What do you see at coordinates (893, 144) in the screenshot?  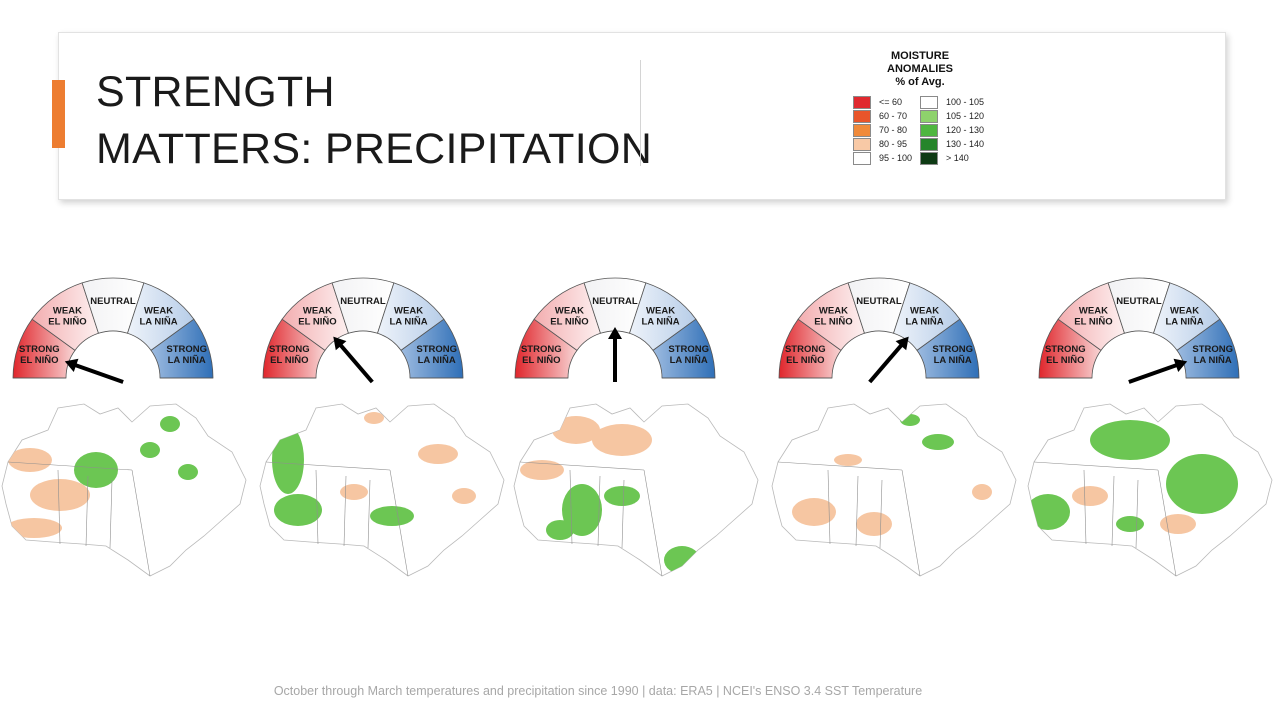 I see `legend-label: 80 - 95` at bounding box center [893, 144].